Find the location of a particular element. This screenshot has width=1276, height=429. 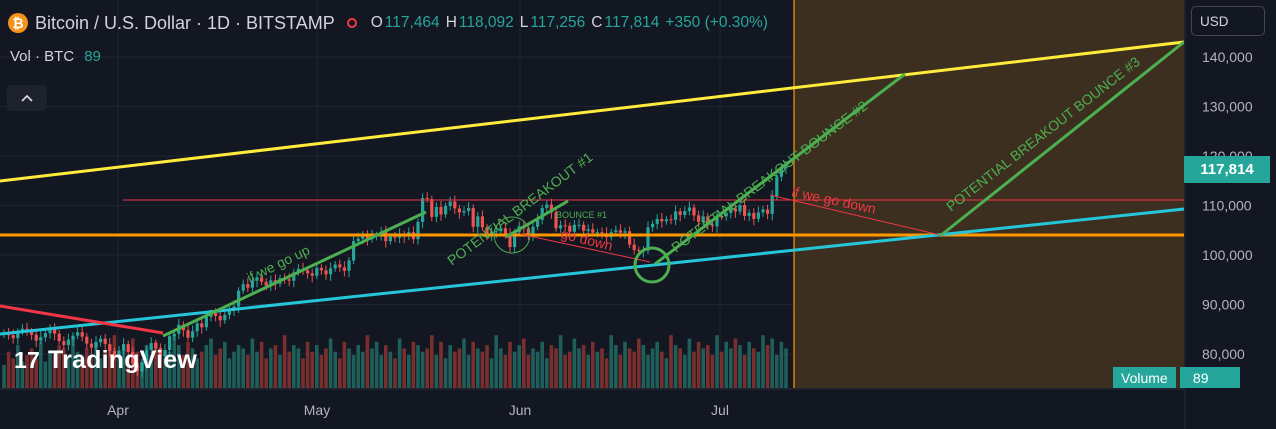

tradingview-logo: 17 TradingView is located at coordinates (105, 360).